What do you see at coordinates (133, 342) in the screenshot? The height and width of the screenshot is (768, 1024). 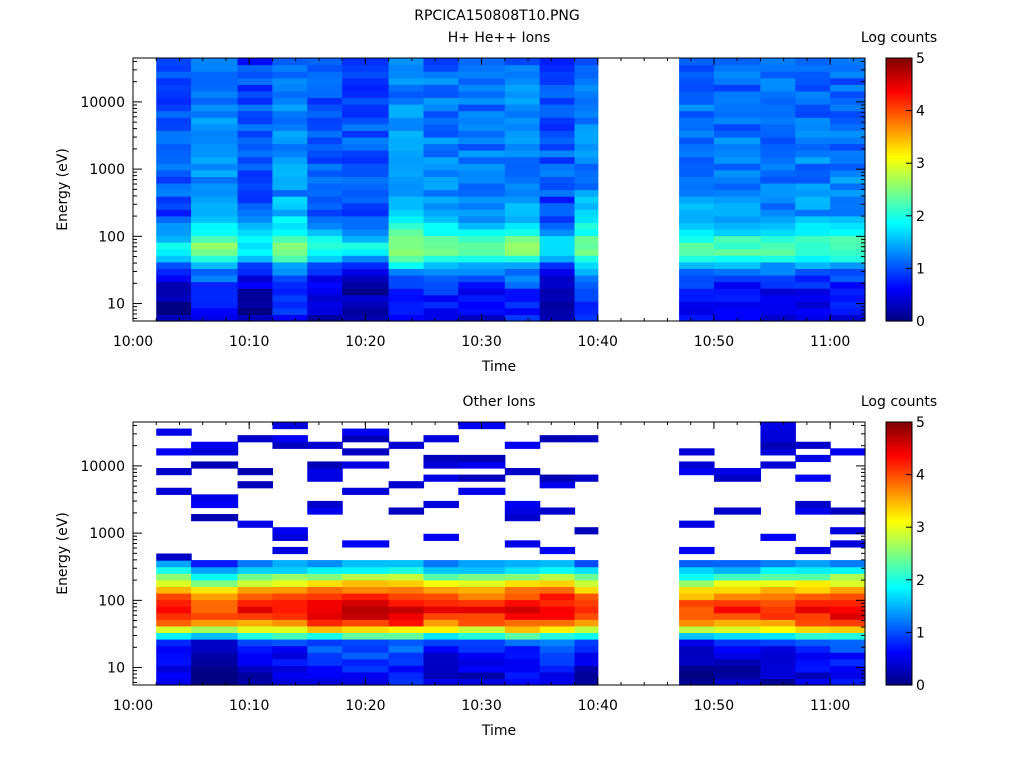 I see `x-tick-label: 10:00` at bounding box center [133, 342].